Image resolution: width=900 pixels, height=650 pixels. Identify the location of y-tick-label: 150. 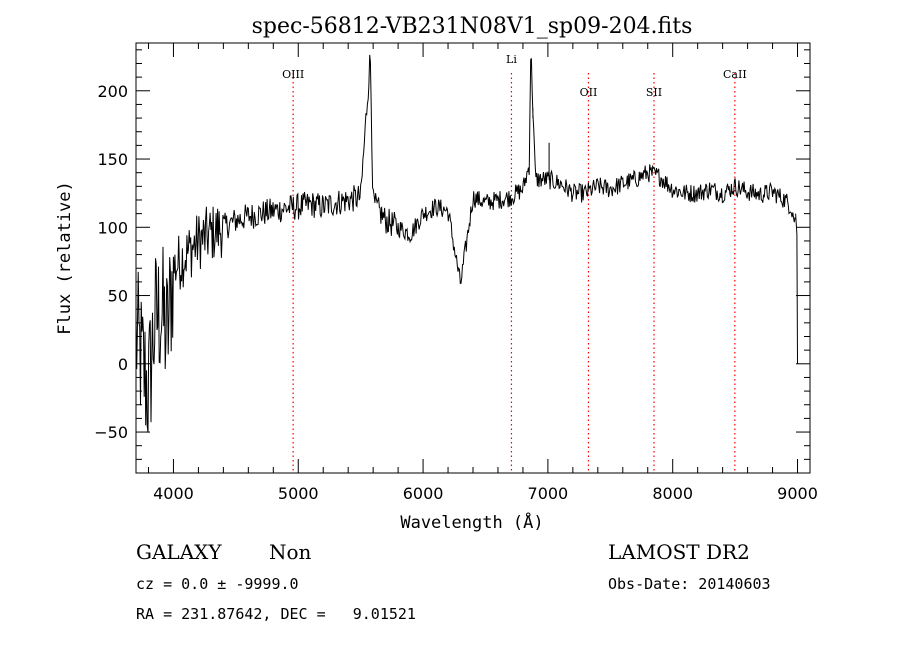
(112, 159).